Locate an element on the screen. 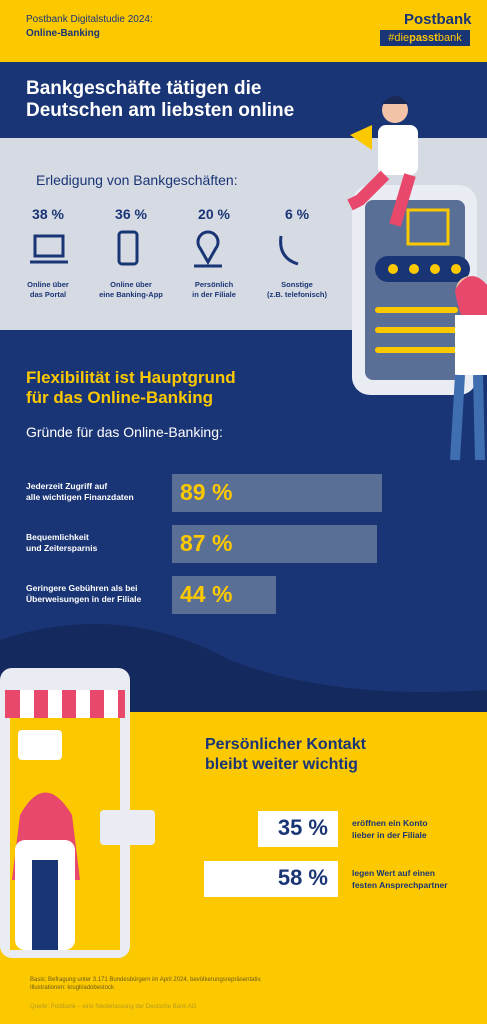 Image resolution: width=487 pixels, height=1024 pixels. text-line: alle wichtigen Finanzdaten is located at coordinates (80, 497).